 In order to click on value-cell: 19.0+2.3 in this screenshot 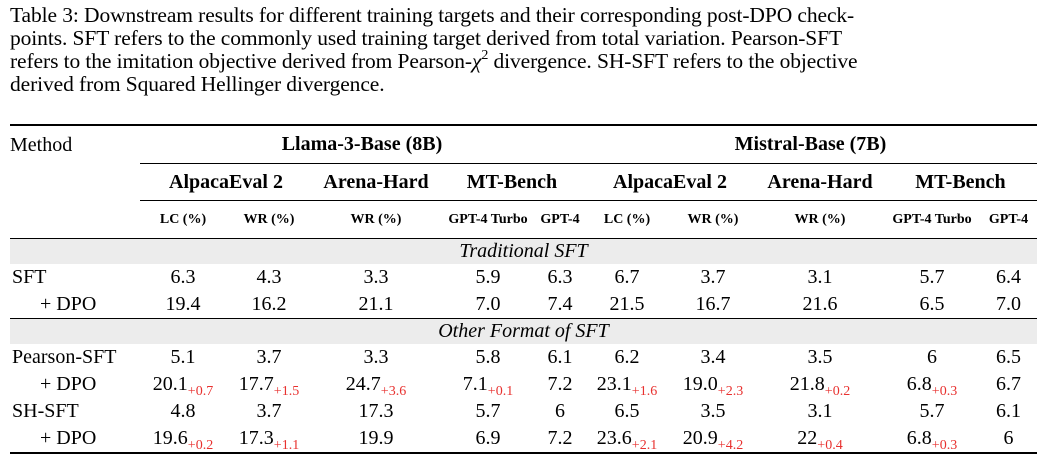, I will do `click(713, 385)`.